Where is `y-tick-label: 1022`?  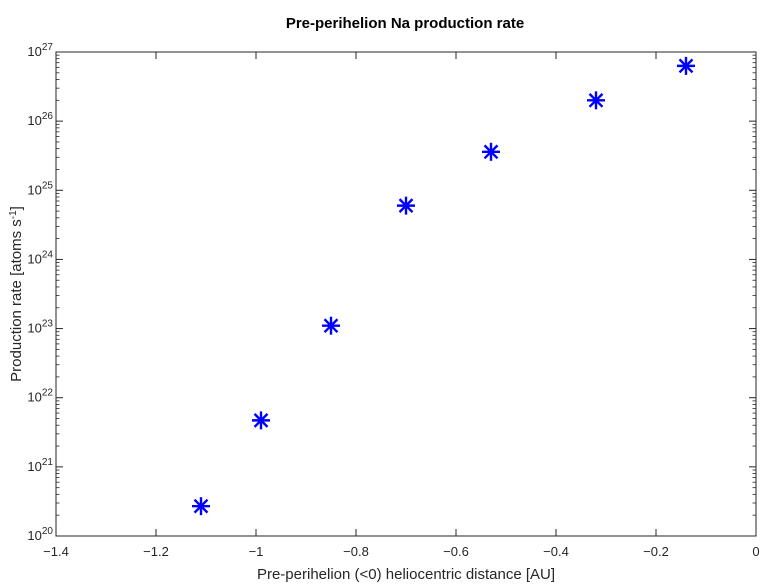
y-tick-label: 1022 is located at coordinates (40, 396).